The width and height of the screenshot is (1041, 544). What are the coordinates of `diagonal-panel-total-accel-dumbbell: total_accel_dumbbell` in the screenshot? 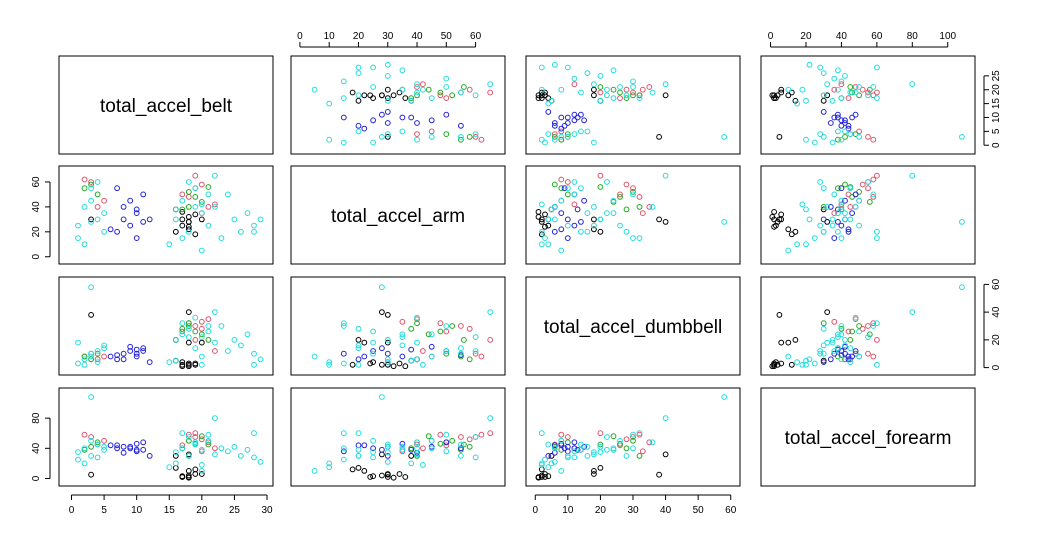 It's located at (633, 326).